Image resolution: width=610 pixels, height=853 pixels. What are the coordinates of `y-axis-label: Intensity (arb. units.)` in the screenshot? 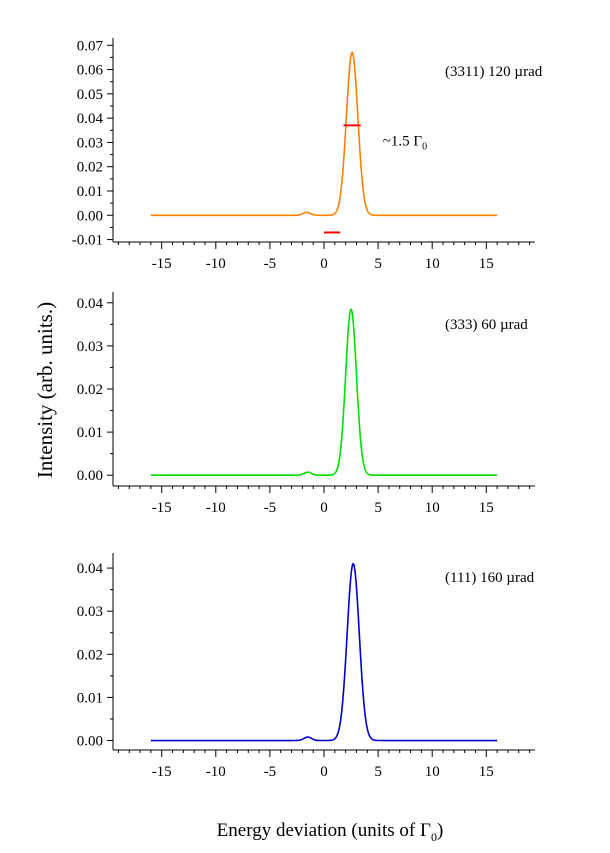 It's located at (45, 390).